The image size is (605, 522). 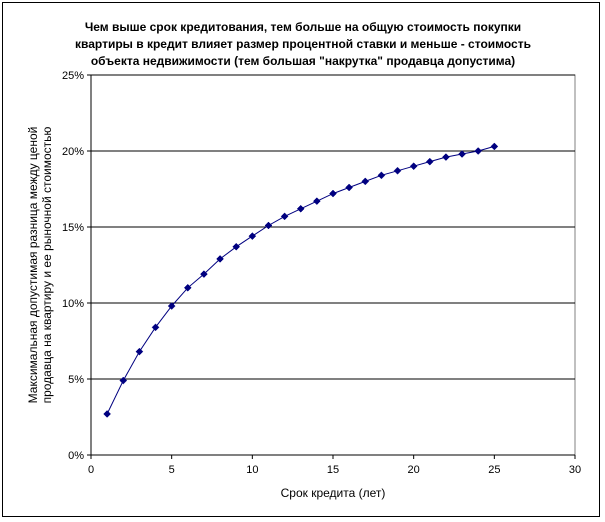 I want to click on x-tick-label-15: 15, so click(x=333, y=470).